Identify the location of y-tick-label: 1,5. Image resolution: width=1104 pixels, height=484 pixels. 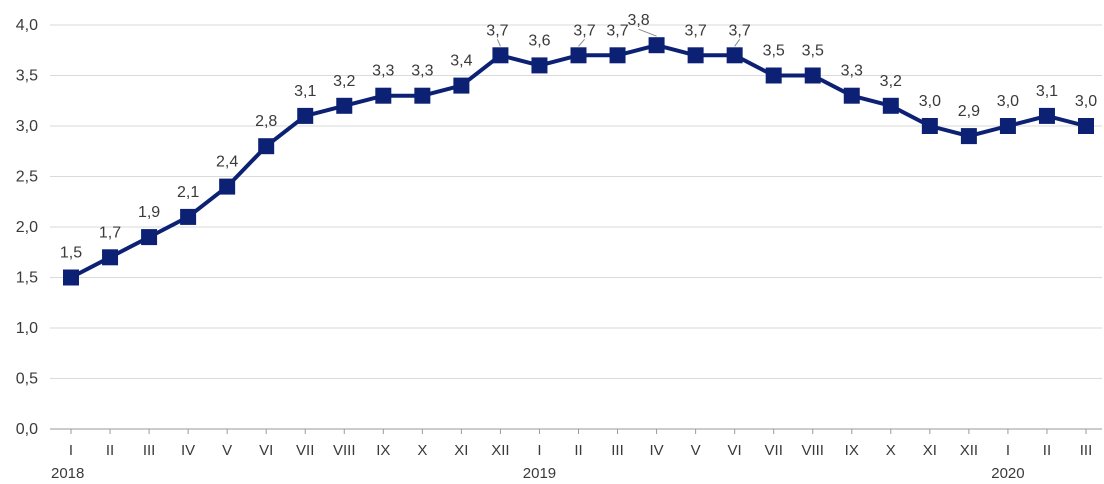
(27, 278).